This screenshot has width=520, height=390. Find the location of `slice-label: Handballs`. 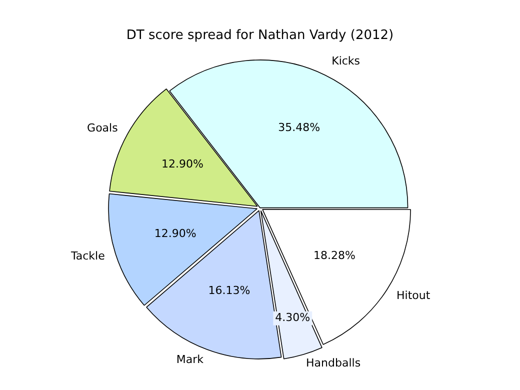

slice-label: Handballs is located at coordinates (333, 363).